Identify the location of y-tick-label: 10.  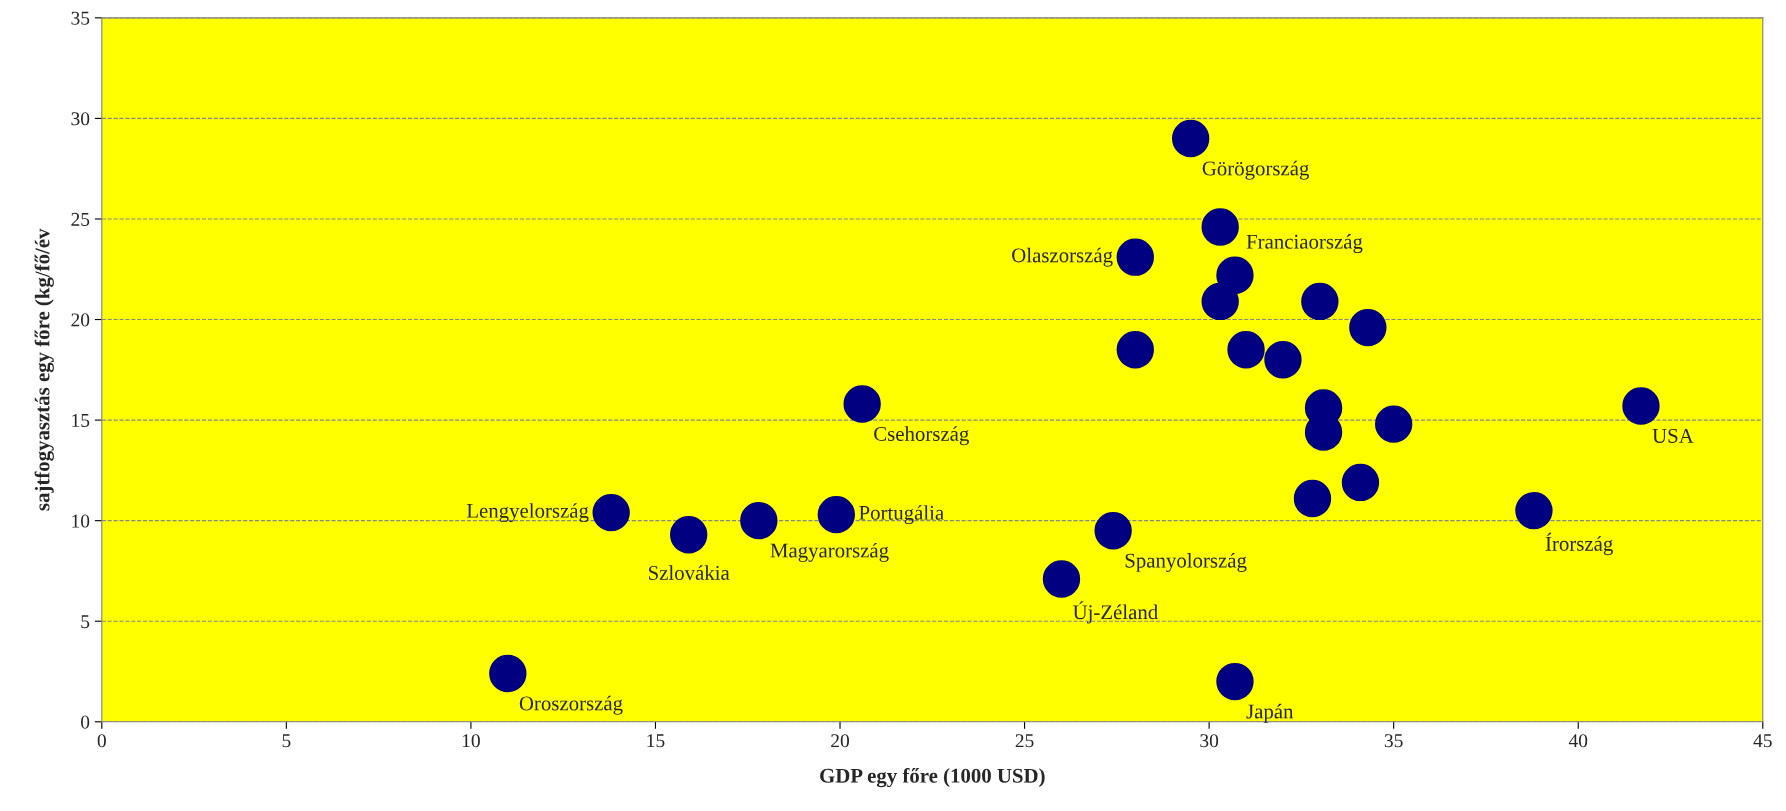
(81, 521).